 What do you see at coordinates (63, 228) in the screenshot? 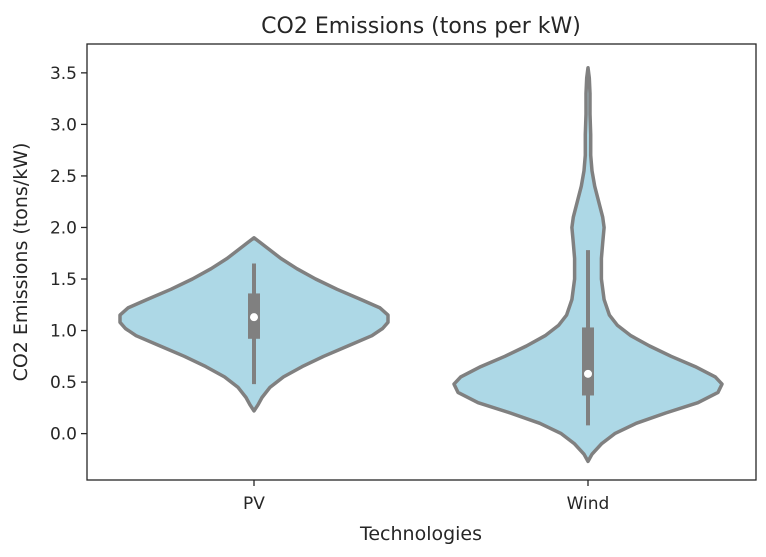
I see `y-tick-label: 2.0` at bounding box center [63, 228].